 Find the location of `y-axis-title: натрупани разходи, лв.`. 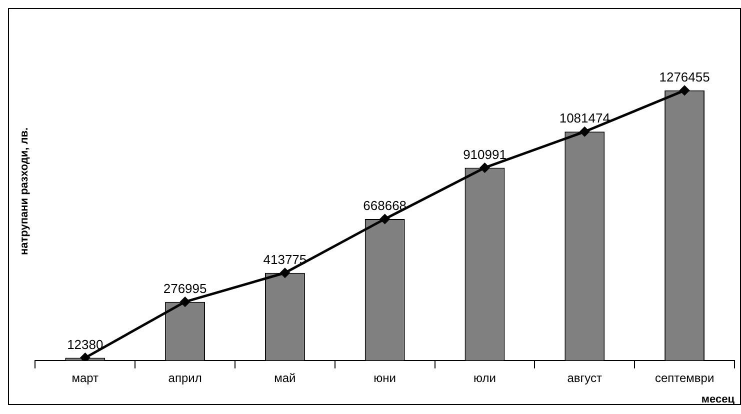

y-axis-title: натрупани разходи, лв. is located at coordinates (24, 191).